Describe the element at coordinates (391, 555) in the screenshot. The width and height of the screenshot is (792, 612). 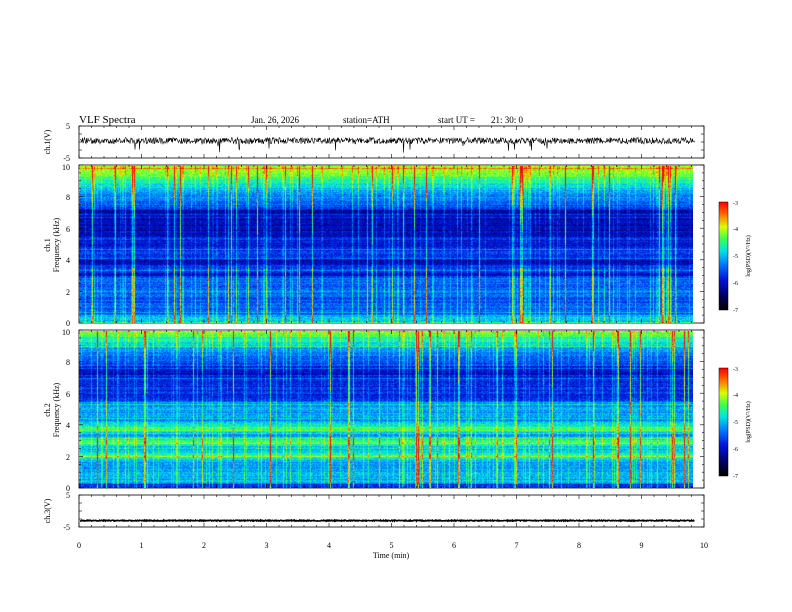
I see `x-axis-label: Time (min)` at that location.